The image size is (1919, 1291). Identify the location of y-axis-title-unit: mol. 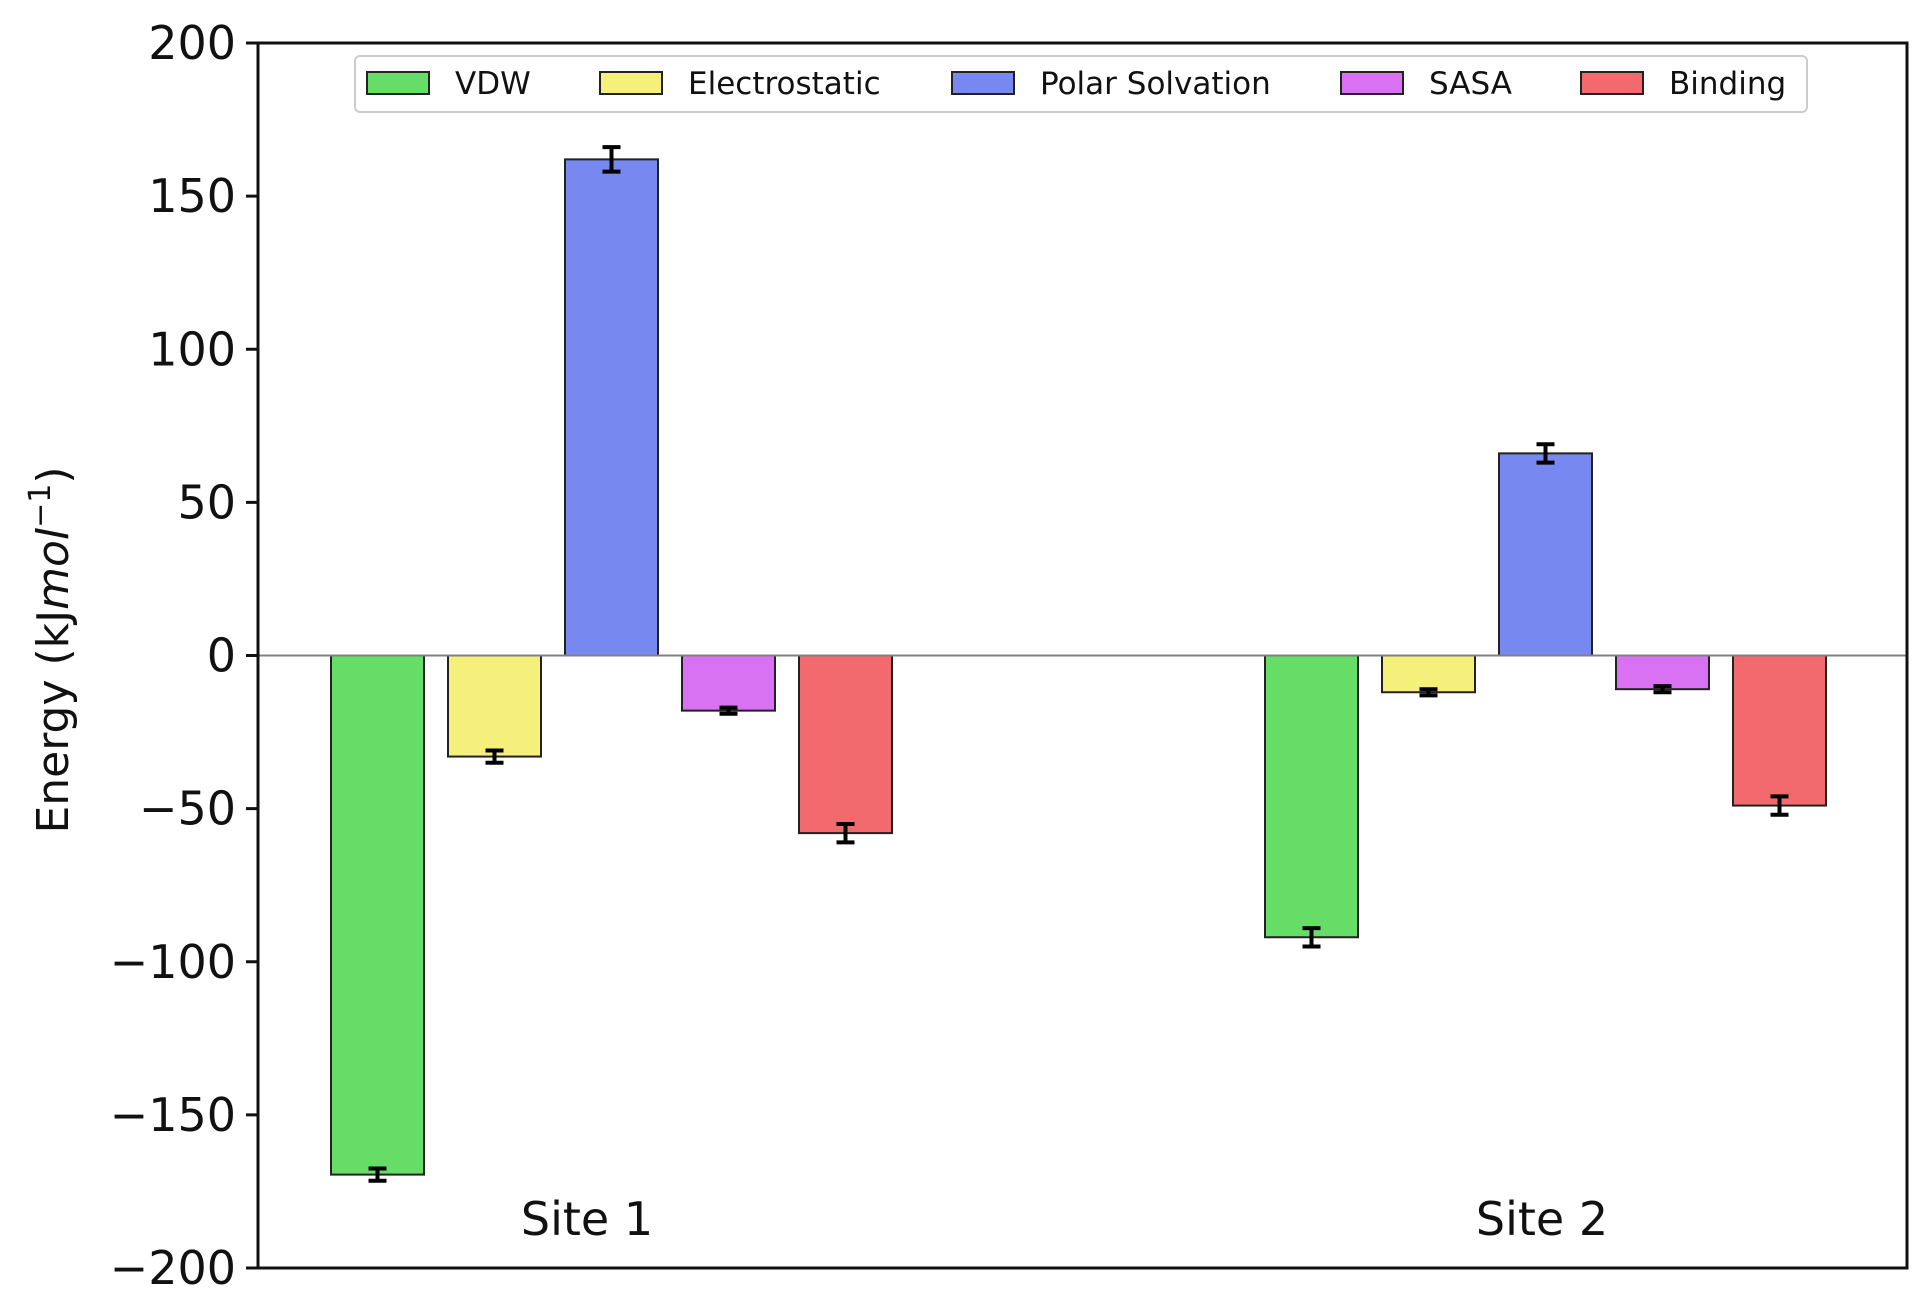
(53, 568).